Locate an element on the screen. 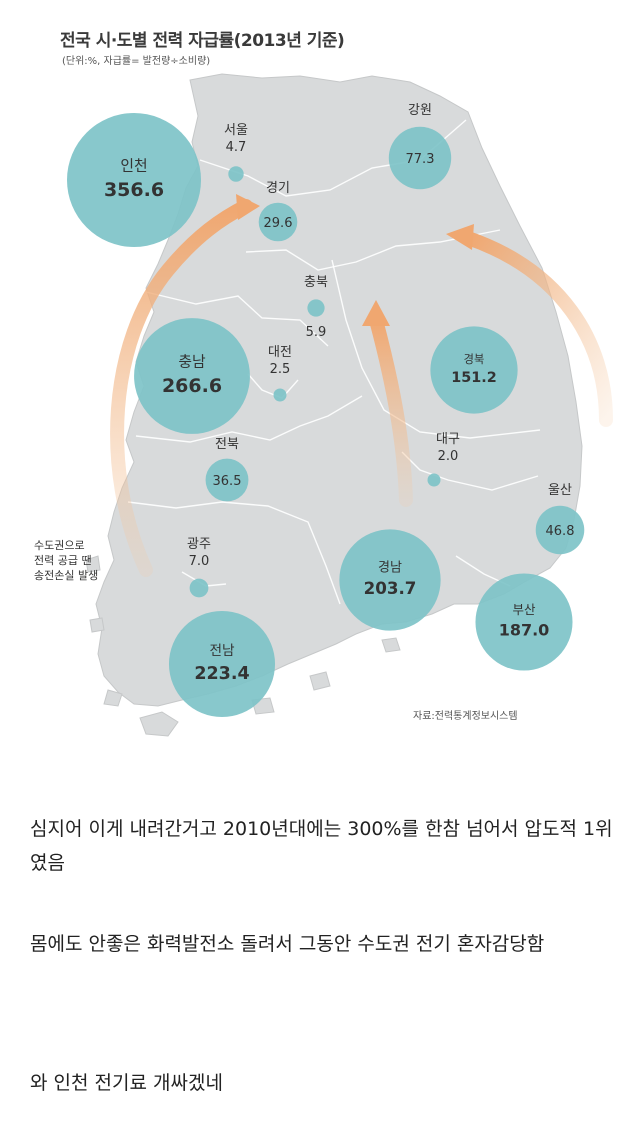 The width and height of the screenshot is (640, 1127). region-label: 충남 is located at coordinates (192, 362).